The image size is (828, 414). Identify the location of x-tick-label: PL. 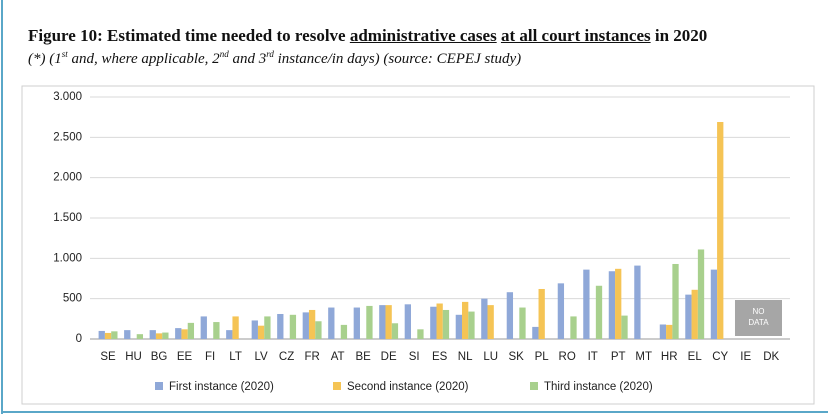
(542, 357).